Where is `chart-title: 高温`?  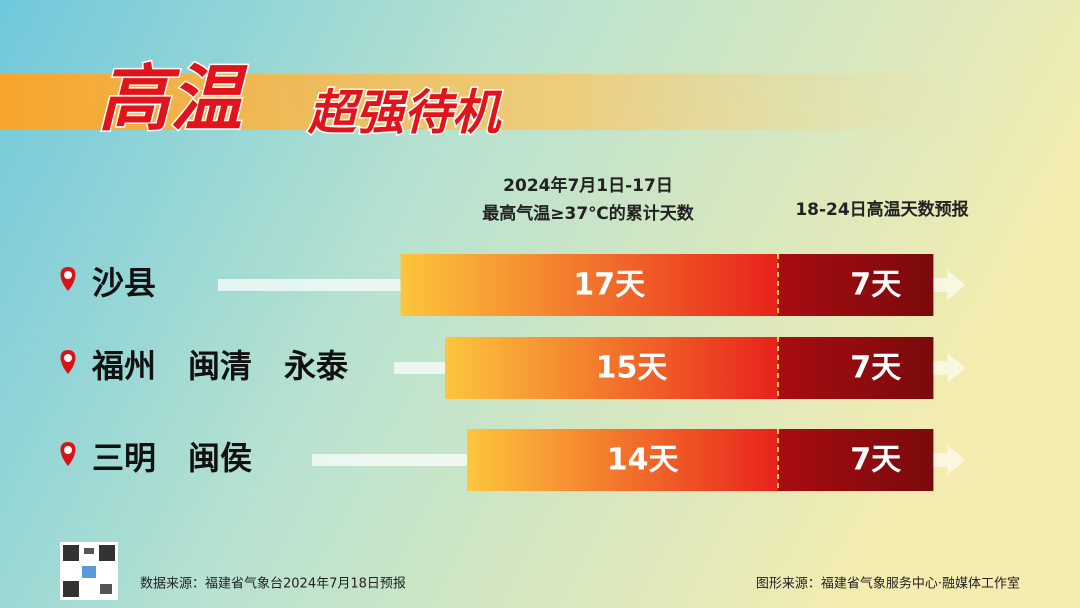 chart-title: 高温 is located at coordinates (173, 99).